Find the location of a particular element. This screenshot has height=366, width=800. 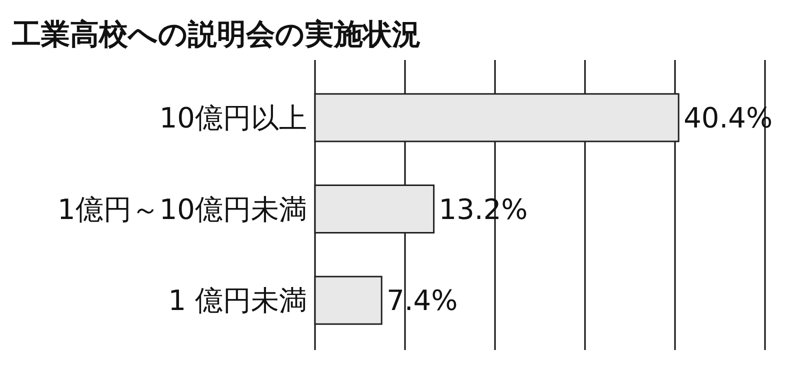

chart-title: 工業高校への説明会の実施状況 is located at coordinates (216, 34).